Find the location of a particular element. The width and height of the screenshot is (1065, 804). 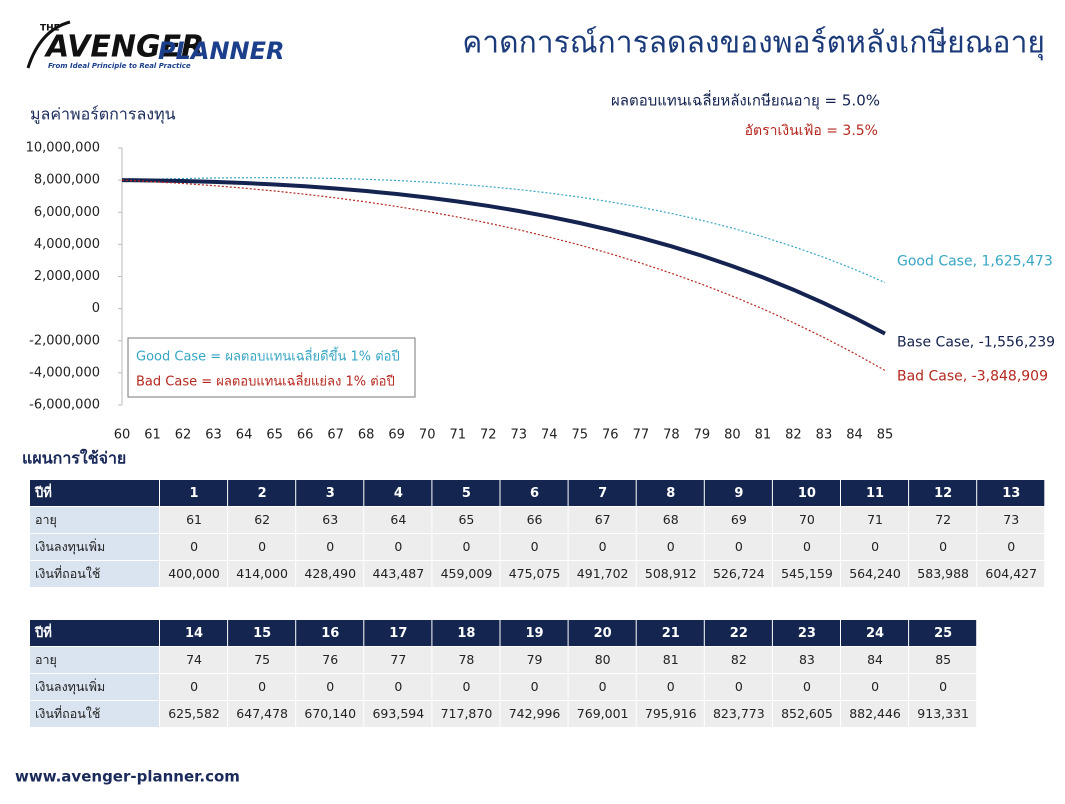

note-box is located at coordinates (271, 367).